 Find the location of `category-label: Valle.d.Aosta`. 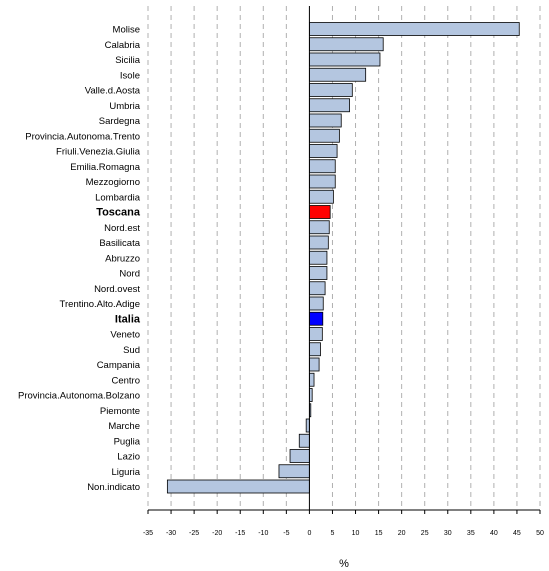

category-label: Valle.d.Aosta is located at coordinates (113, 91).